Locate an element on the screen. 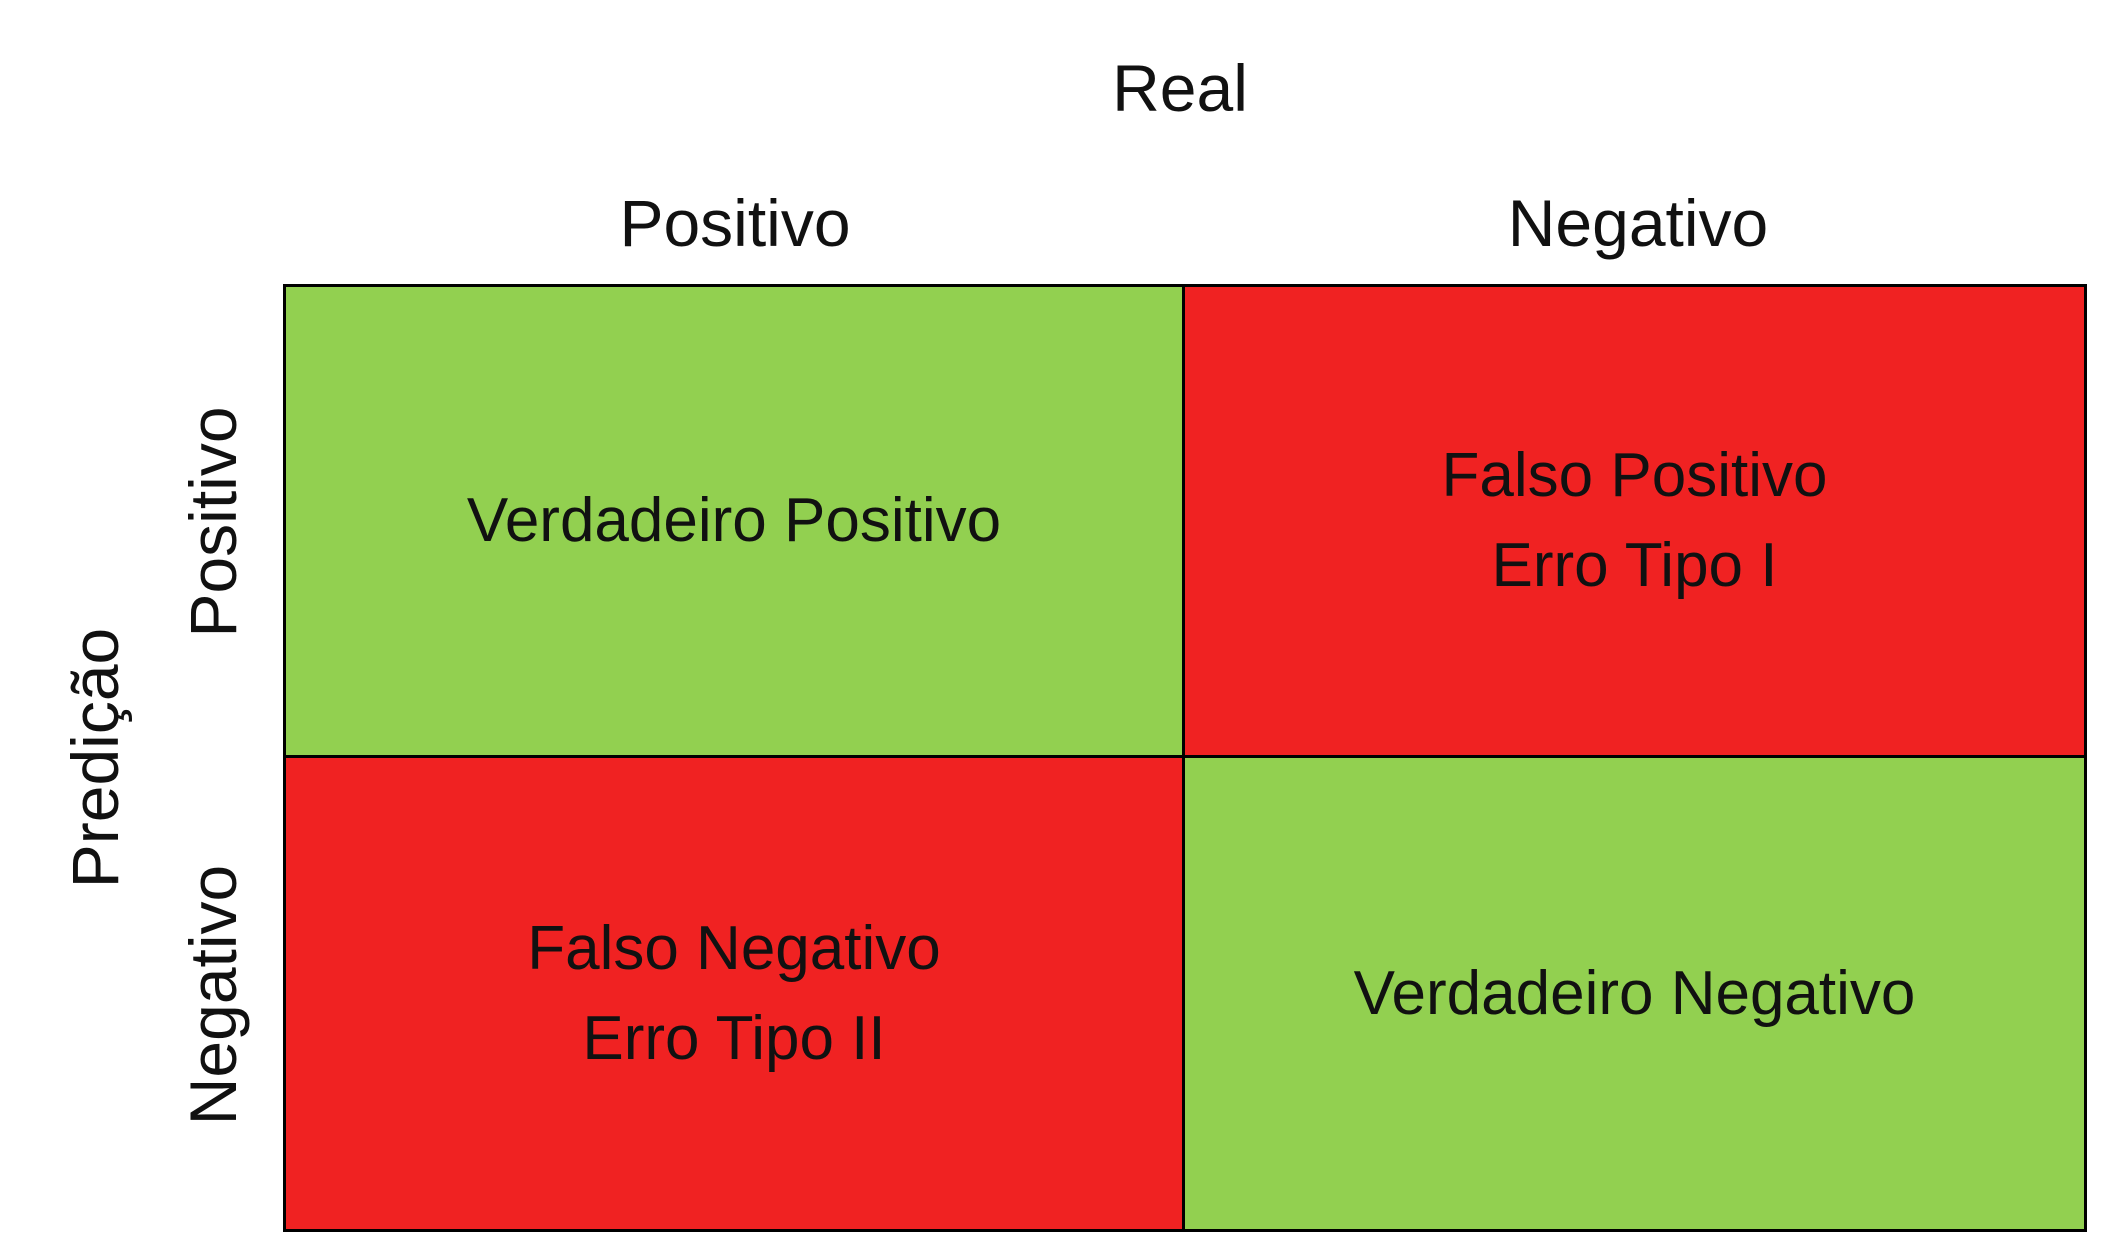 The width and height of the screenshot is (2102, 1251). cell-label: Verdadeiro Positivo is located at coordinates (734, 521).